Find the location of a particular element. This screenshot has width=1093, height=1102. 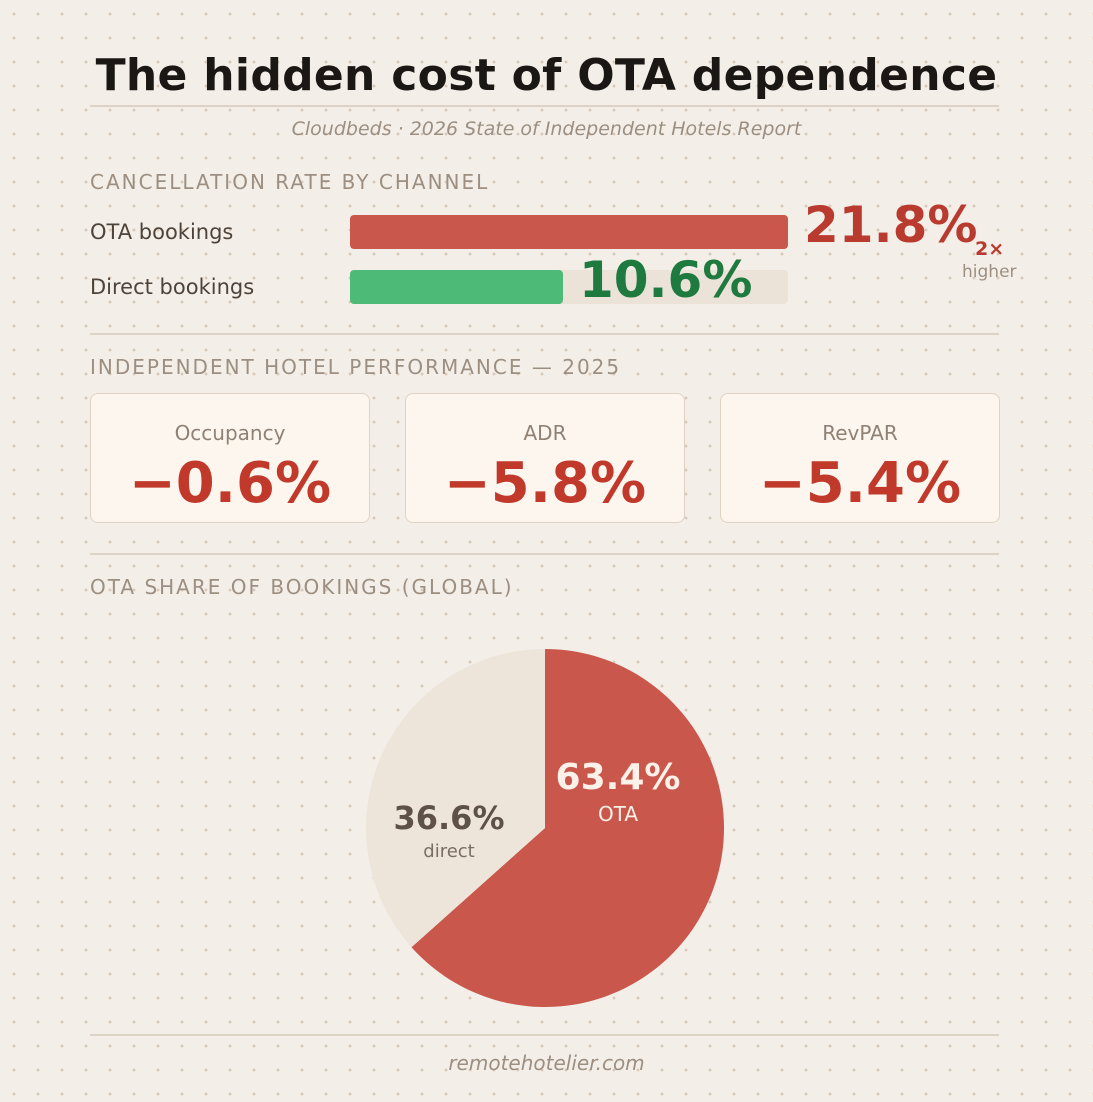

pie-label-ota-value: 63.4% is located at coordinates (618, 777).